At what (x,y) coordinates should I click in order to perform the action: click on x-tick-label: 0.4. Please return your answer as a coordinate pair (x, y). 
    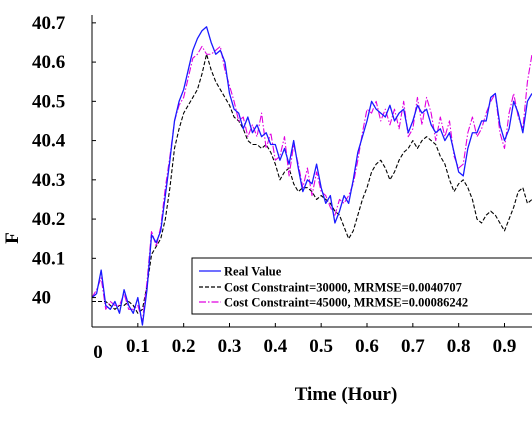
    Looking at the image, I should click on (275, 346).